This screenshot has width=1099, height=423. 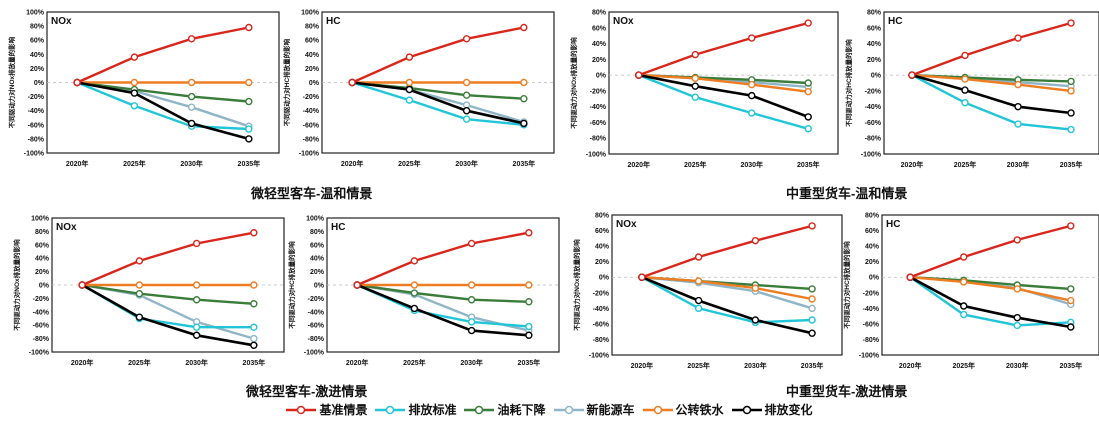 What do you see at coordinates (847, 193) in the screenshot?
I see `caption-heavy-truck-moderate: 中重型货车-温和情景` at bounding box center [847, 193].